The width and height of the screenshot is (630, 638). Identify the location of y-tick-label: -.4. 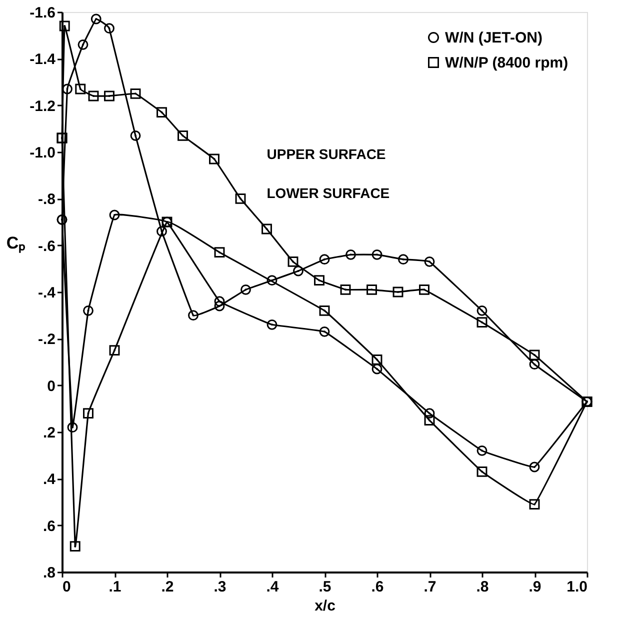
(47, 293).